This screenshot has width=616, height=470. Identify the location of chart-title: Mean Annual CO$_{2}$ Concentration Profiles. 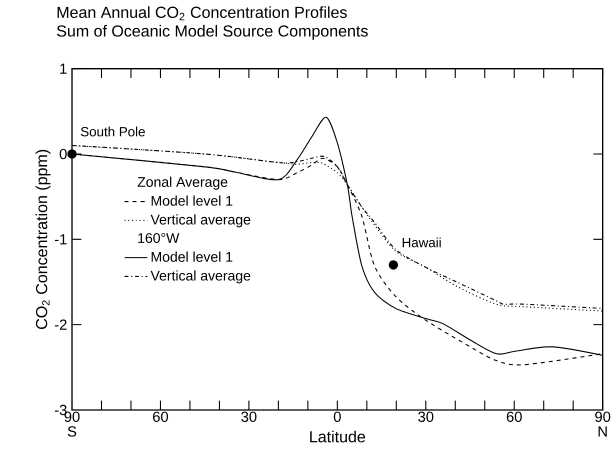
(202, 13).